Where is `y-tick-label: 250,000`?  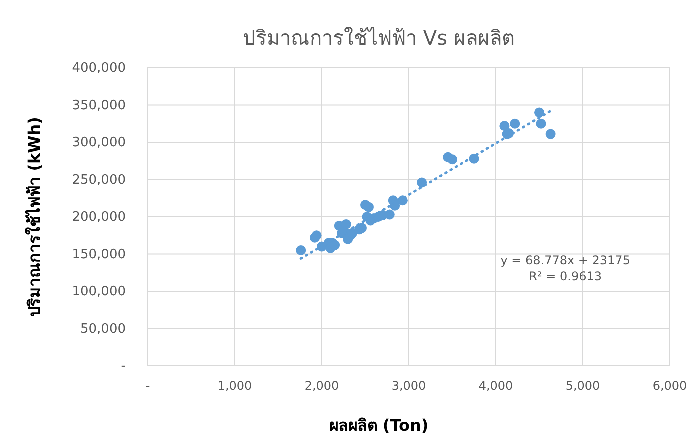 y-tick-label: 250,000 is located at coordinates (99, 180).